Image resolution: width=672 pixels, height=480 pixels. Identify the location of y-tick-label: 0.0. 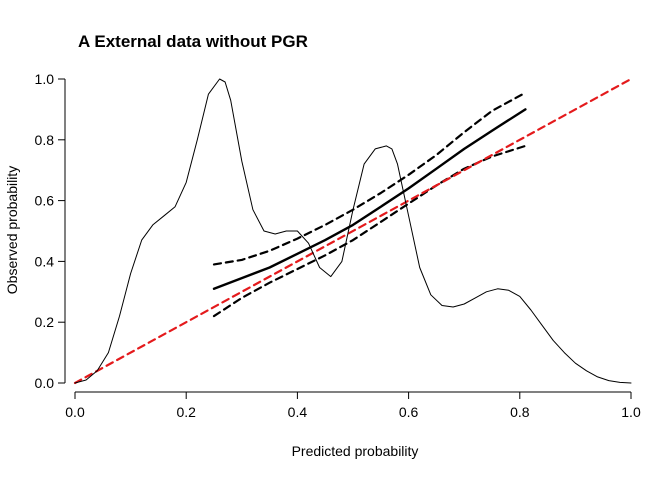
(45, 383).